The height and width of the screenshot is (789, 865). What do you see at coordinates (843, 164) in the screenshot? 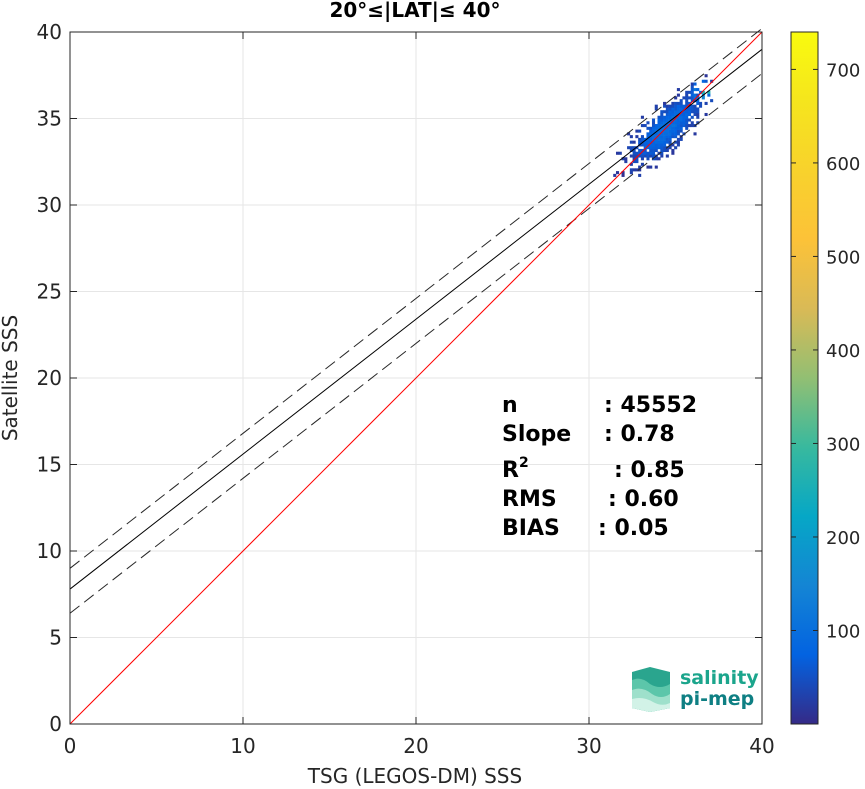
I see `colorbar-tick-label: 600` at bounding box center [843, 164].